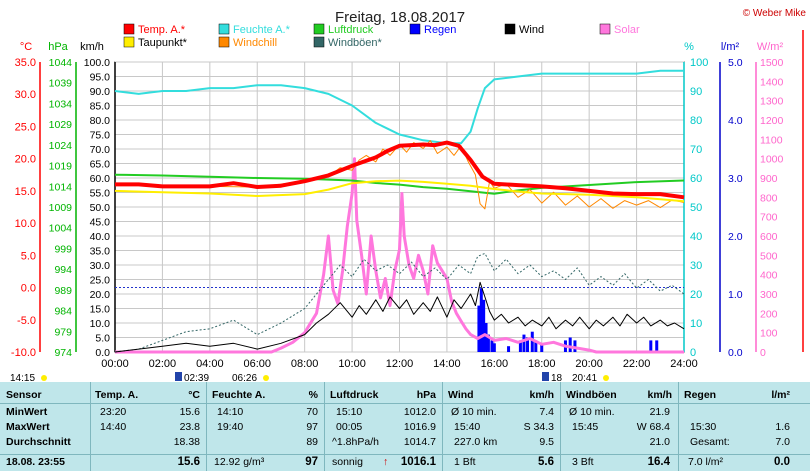 Image resolution: width=810 pixels, height=471 pixels. Describe the element at coordinates (770, 47) in the screenshot. I see `solar-unit-label: W/m²` at that location.